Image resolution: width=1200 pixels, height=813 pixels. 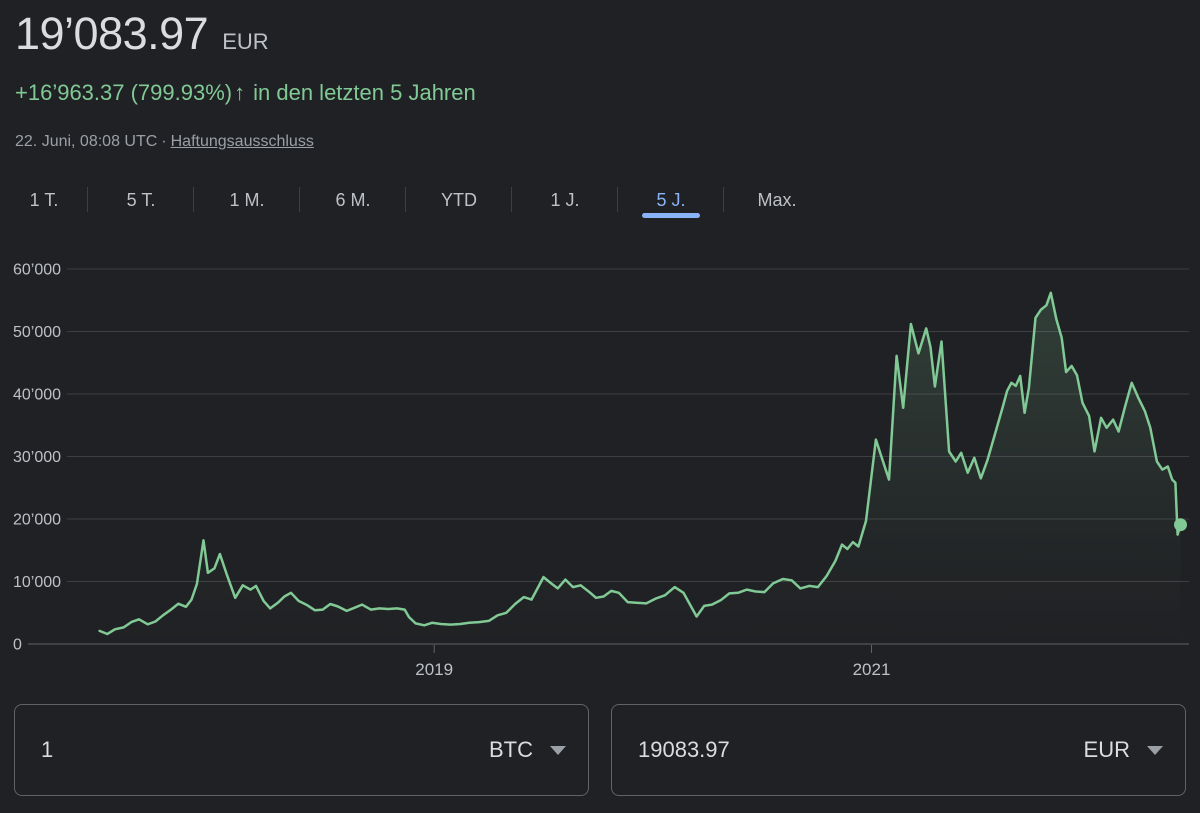 I want to click on current-price: 19’083.97, so click(x=112, y=33).